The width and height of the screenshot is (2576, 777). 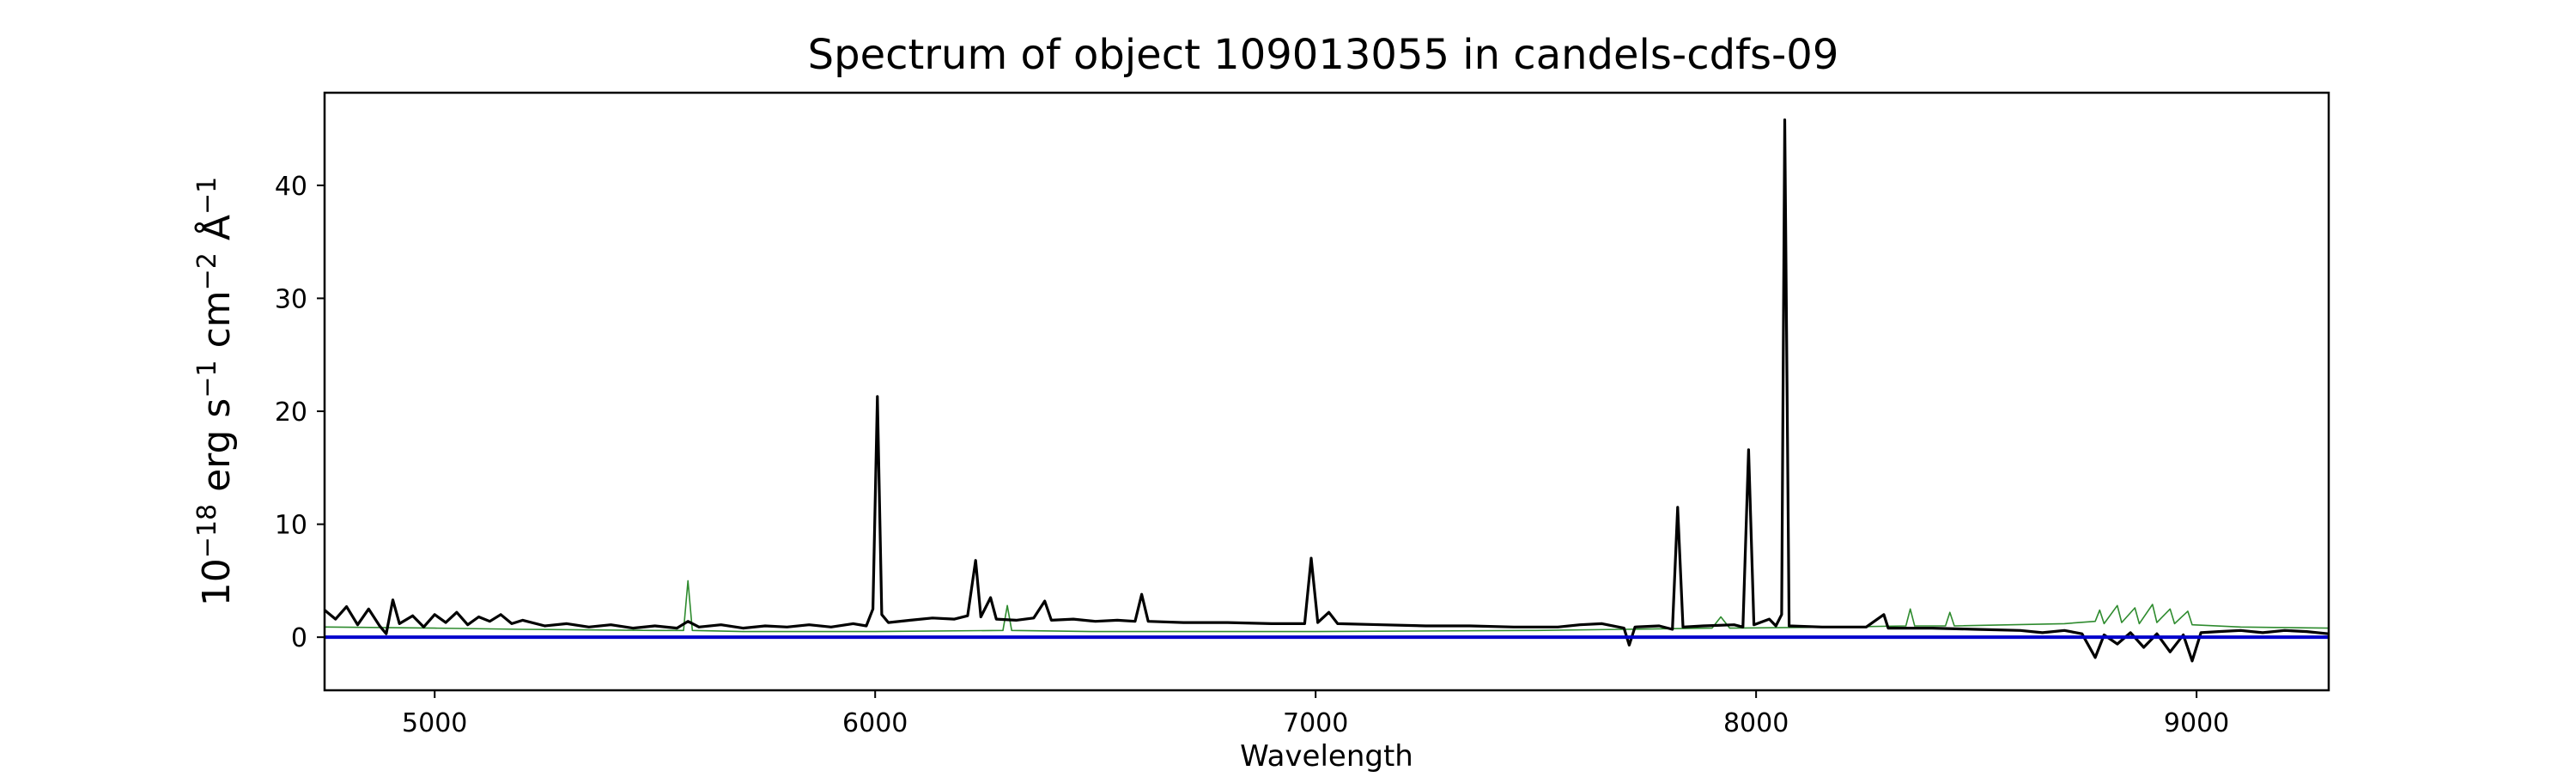 What do you see at coordinates (207, 531) in the screenshot?
I see `y-label-exponent-1: −18` at bounding box center [207, 531].